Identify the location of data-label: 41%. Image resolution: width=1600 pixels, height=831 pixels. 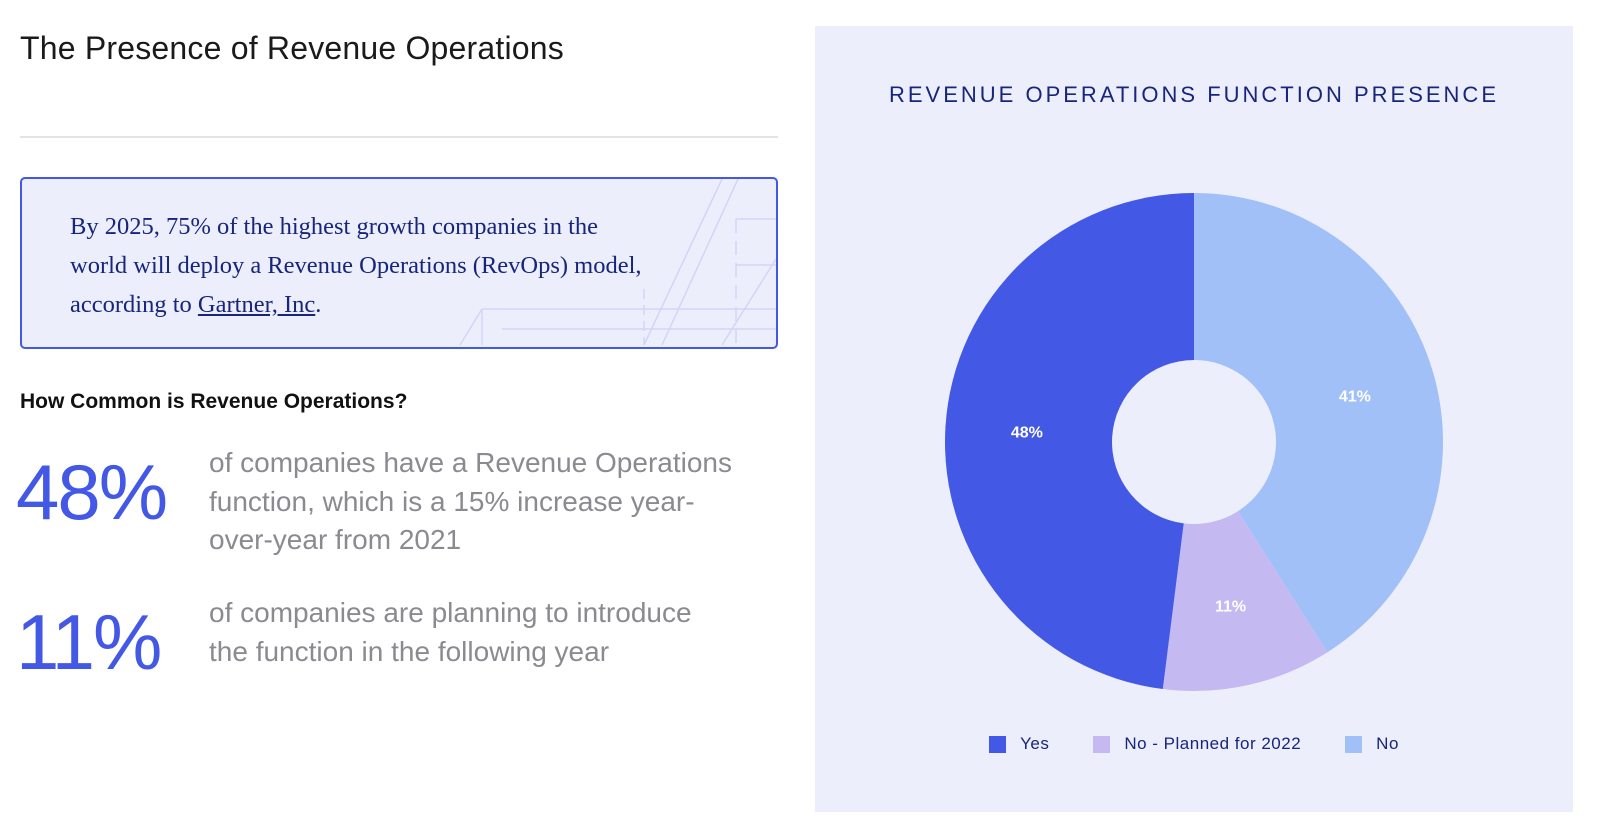
(1355, 396).